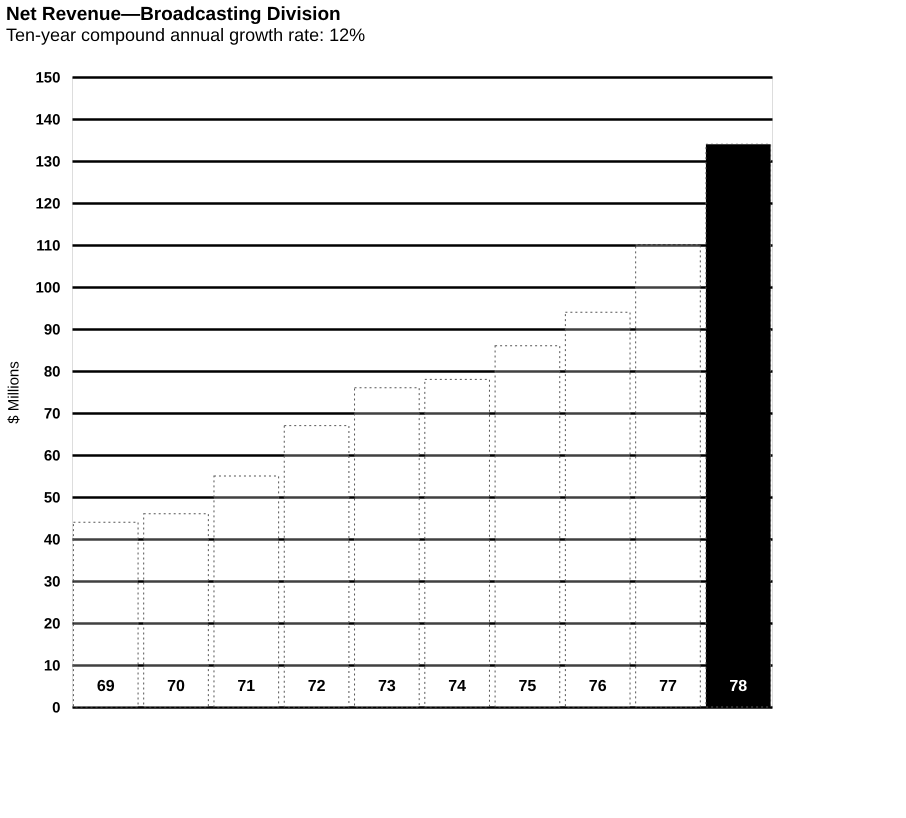 The width and height of the screenshot is (906, 818). I want to click on x-tick-label: 69, so click(105, 687).